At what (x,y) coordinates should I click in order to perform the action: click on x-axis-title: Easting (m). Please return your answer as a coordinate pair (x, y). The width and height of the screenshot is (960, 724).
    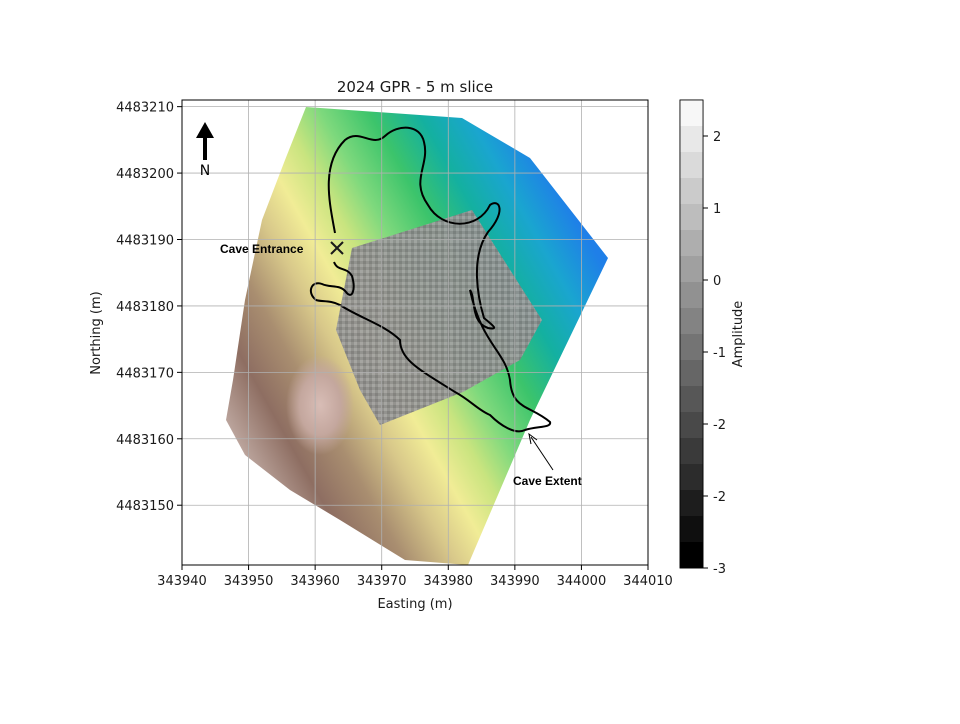
    Looking at the image, I should click on (414, 604).